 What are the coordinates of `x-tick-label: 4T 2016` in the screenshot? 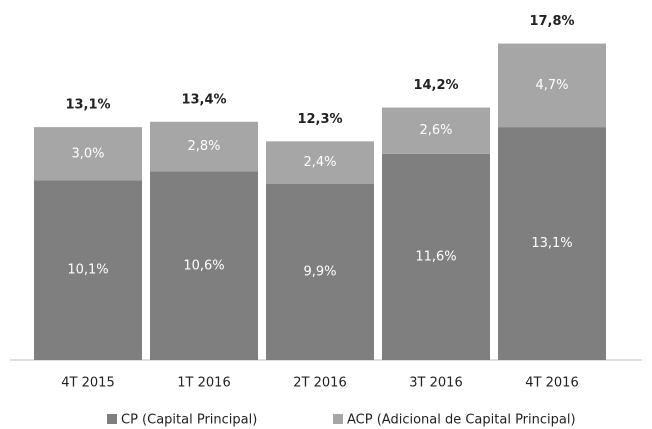 It's located at (551, 383).